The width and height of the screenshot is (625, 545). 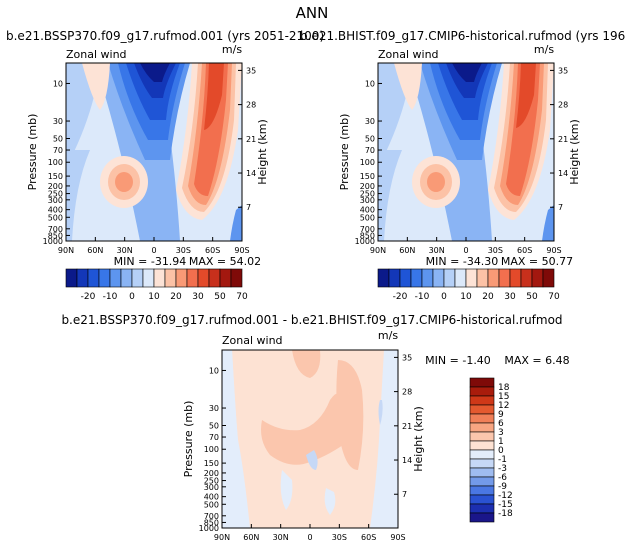 I want to click on min-label: MIN = -1.40, so click(x=458, y=360).